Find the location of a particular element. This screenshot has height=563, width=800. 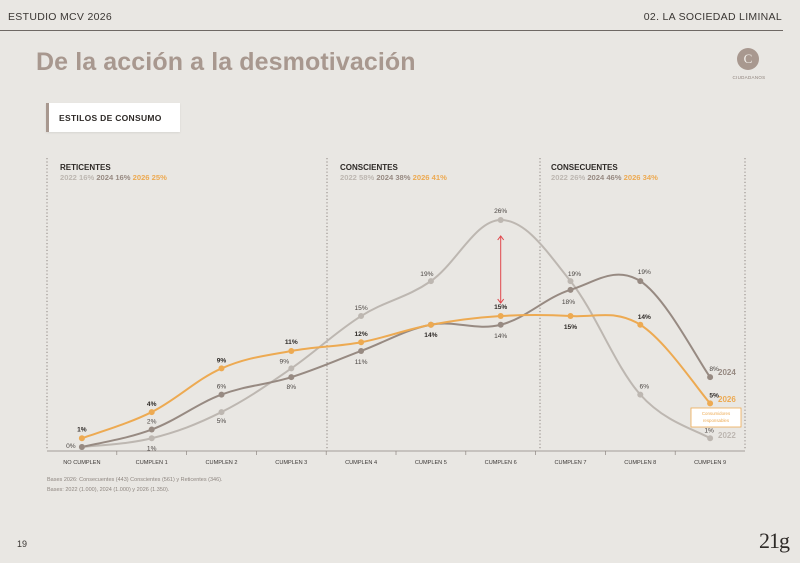

group-share-2024: 2024 16% is located at coordinates (112, 177).